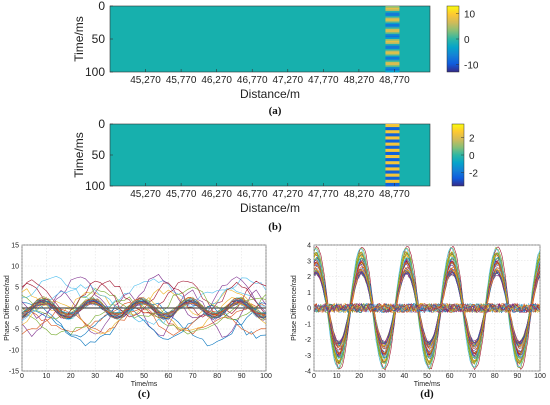 The image size is (550, 405). I want to click on heatmap-a-background, so click(270, 39).